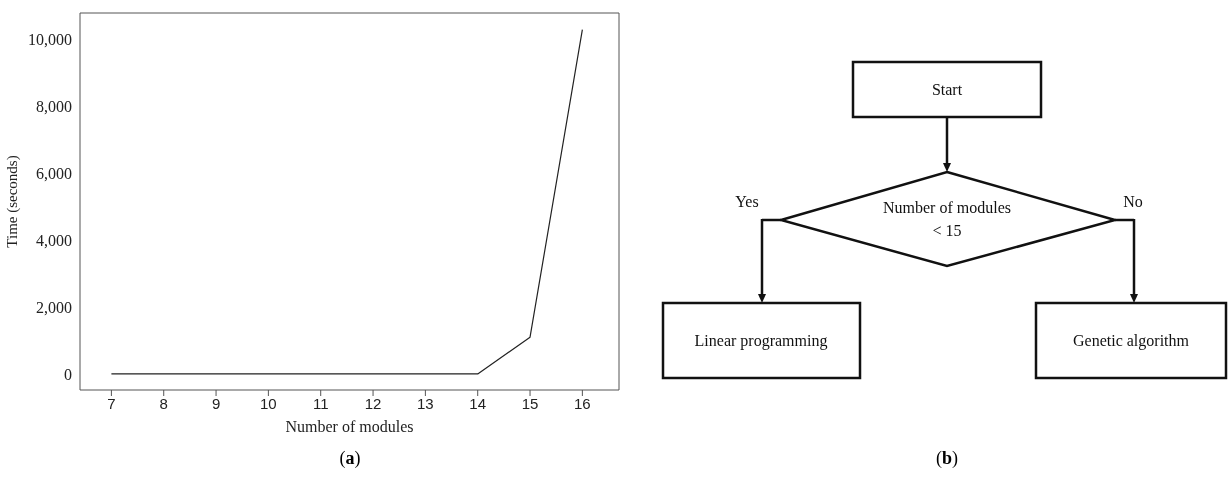 This screenshot has width=1228, height=484. What do you see at coordinates (50, 40) in the screenshot?
I see `y-tick-label: 10,000` at bounding box center [50, 40].